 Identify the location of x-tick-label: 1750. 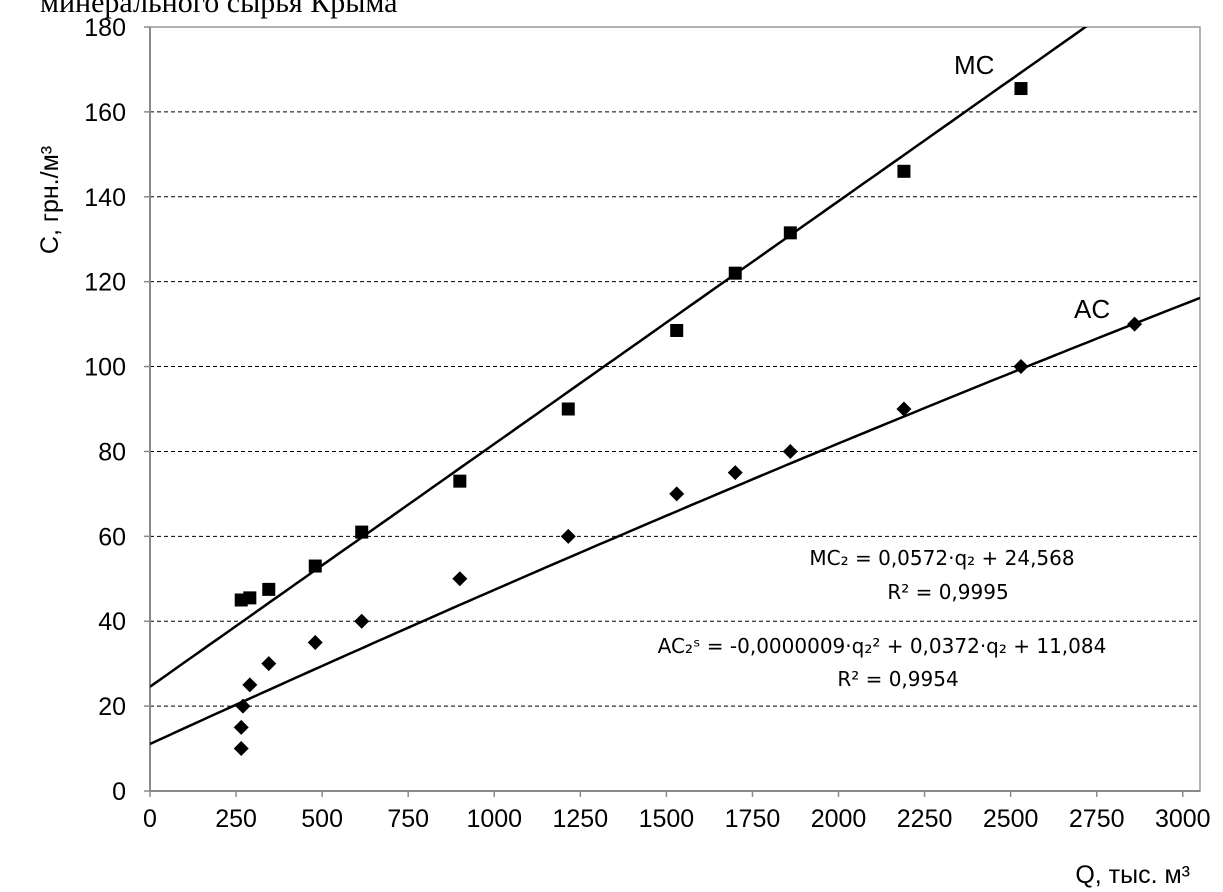
(753, 819).